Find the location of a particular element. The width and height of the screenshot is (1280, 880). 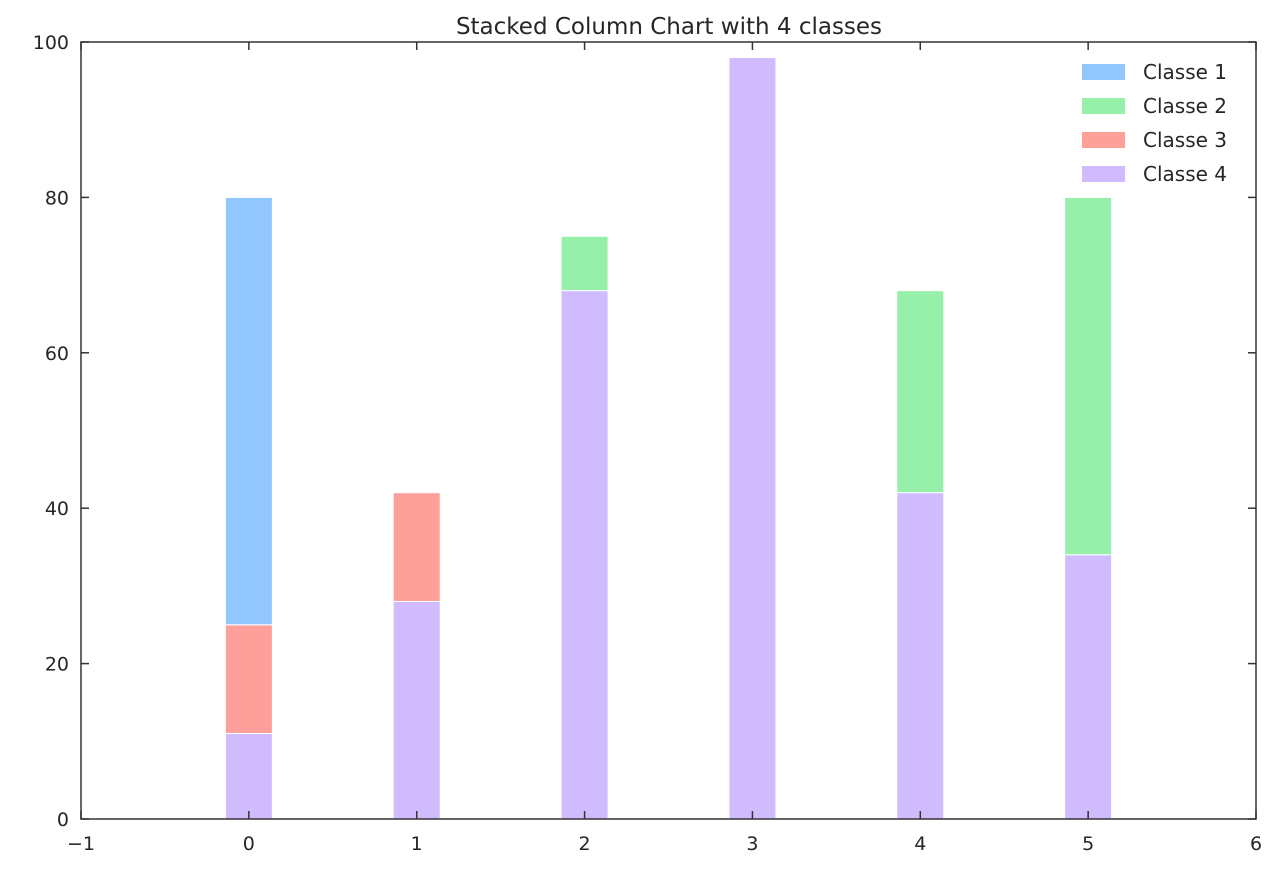

legend-label-classe-1: Classe 1 is located at coordinates (1185, 72).